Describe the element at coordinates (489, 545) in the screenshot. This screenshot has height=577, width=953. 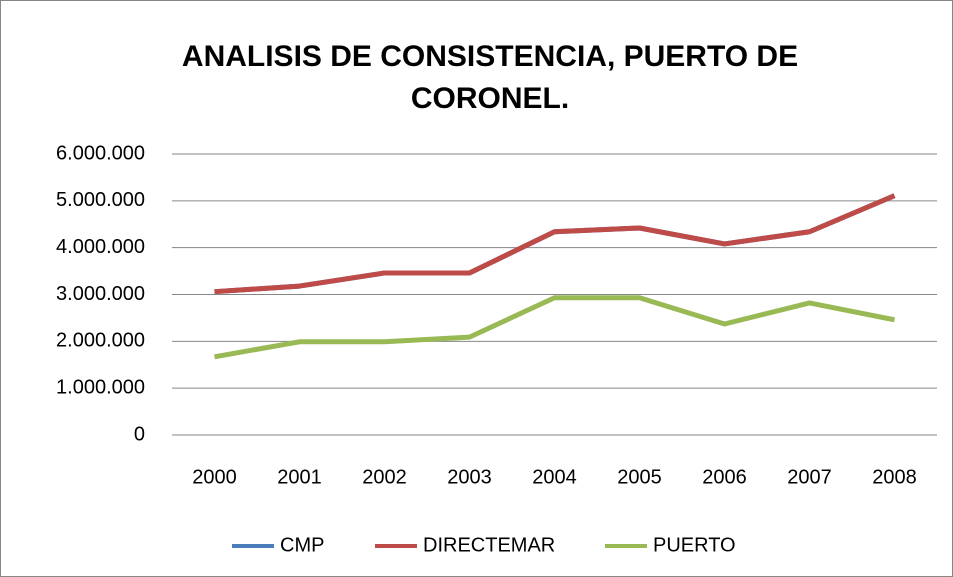
I see `legend-label: DIRECTEMAR` at that location.